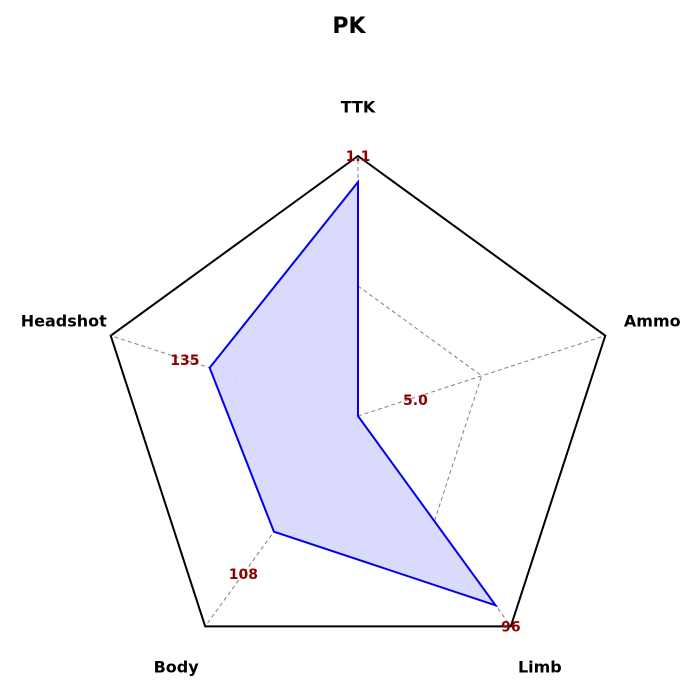  Describe the element at coordinates (652, 320) in the screenshot. I see `axis-label-ammo: Ammo` at that location.